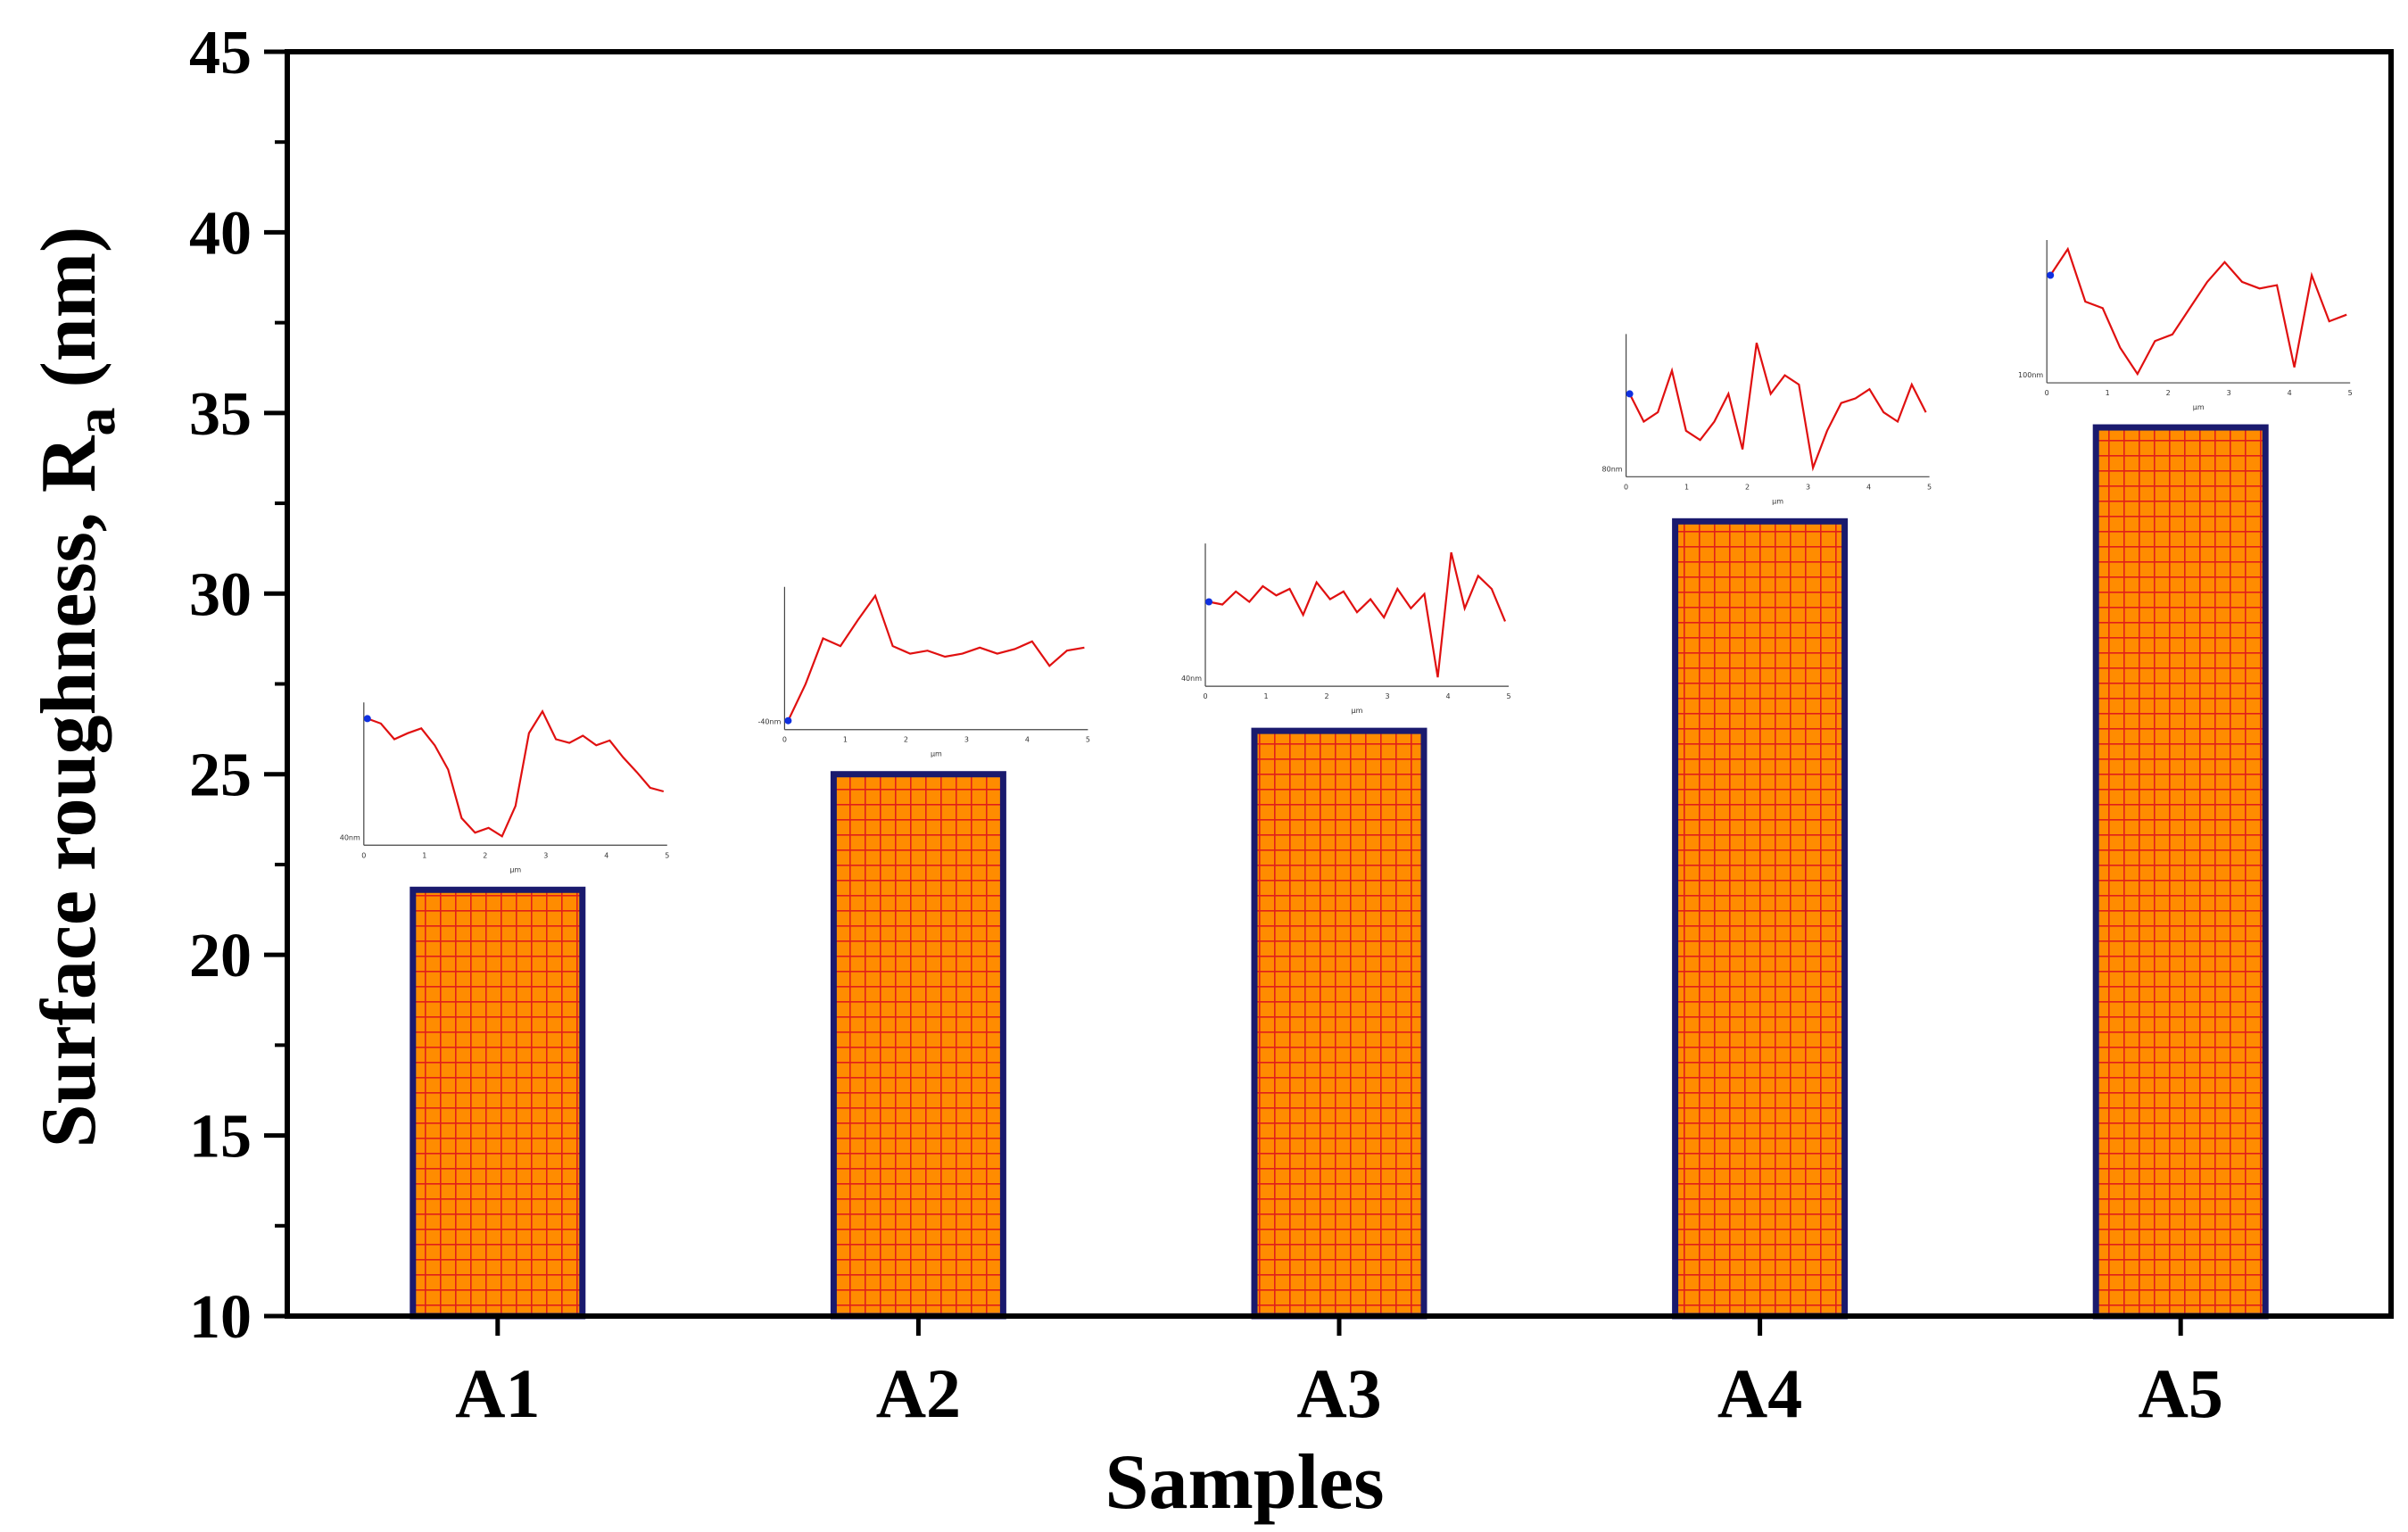 Image resolution: width=2408 pixels, height=1532 pixels. What do you see at coordinates (220, 776) in the screenshot?
I see `y-tick-label-25: 25` at bounding box center [220, 776].